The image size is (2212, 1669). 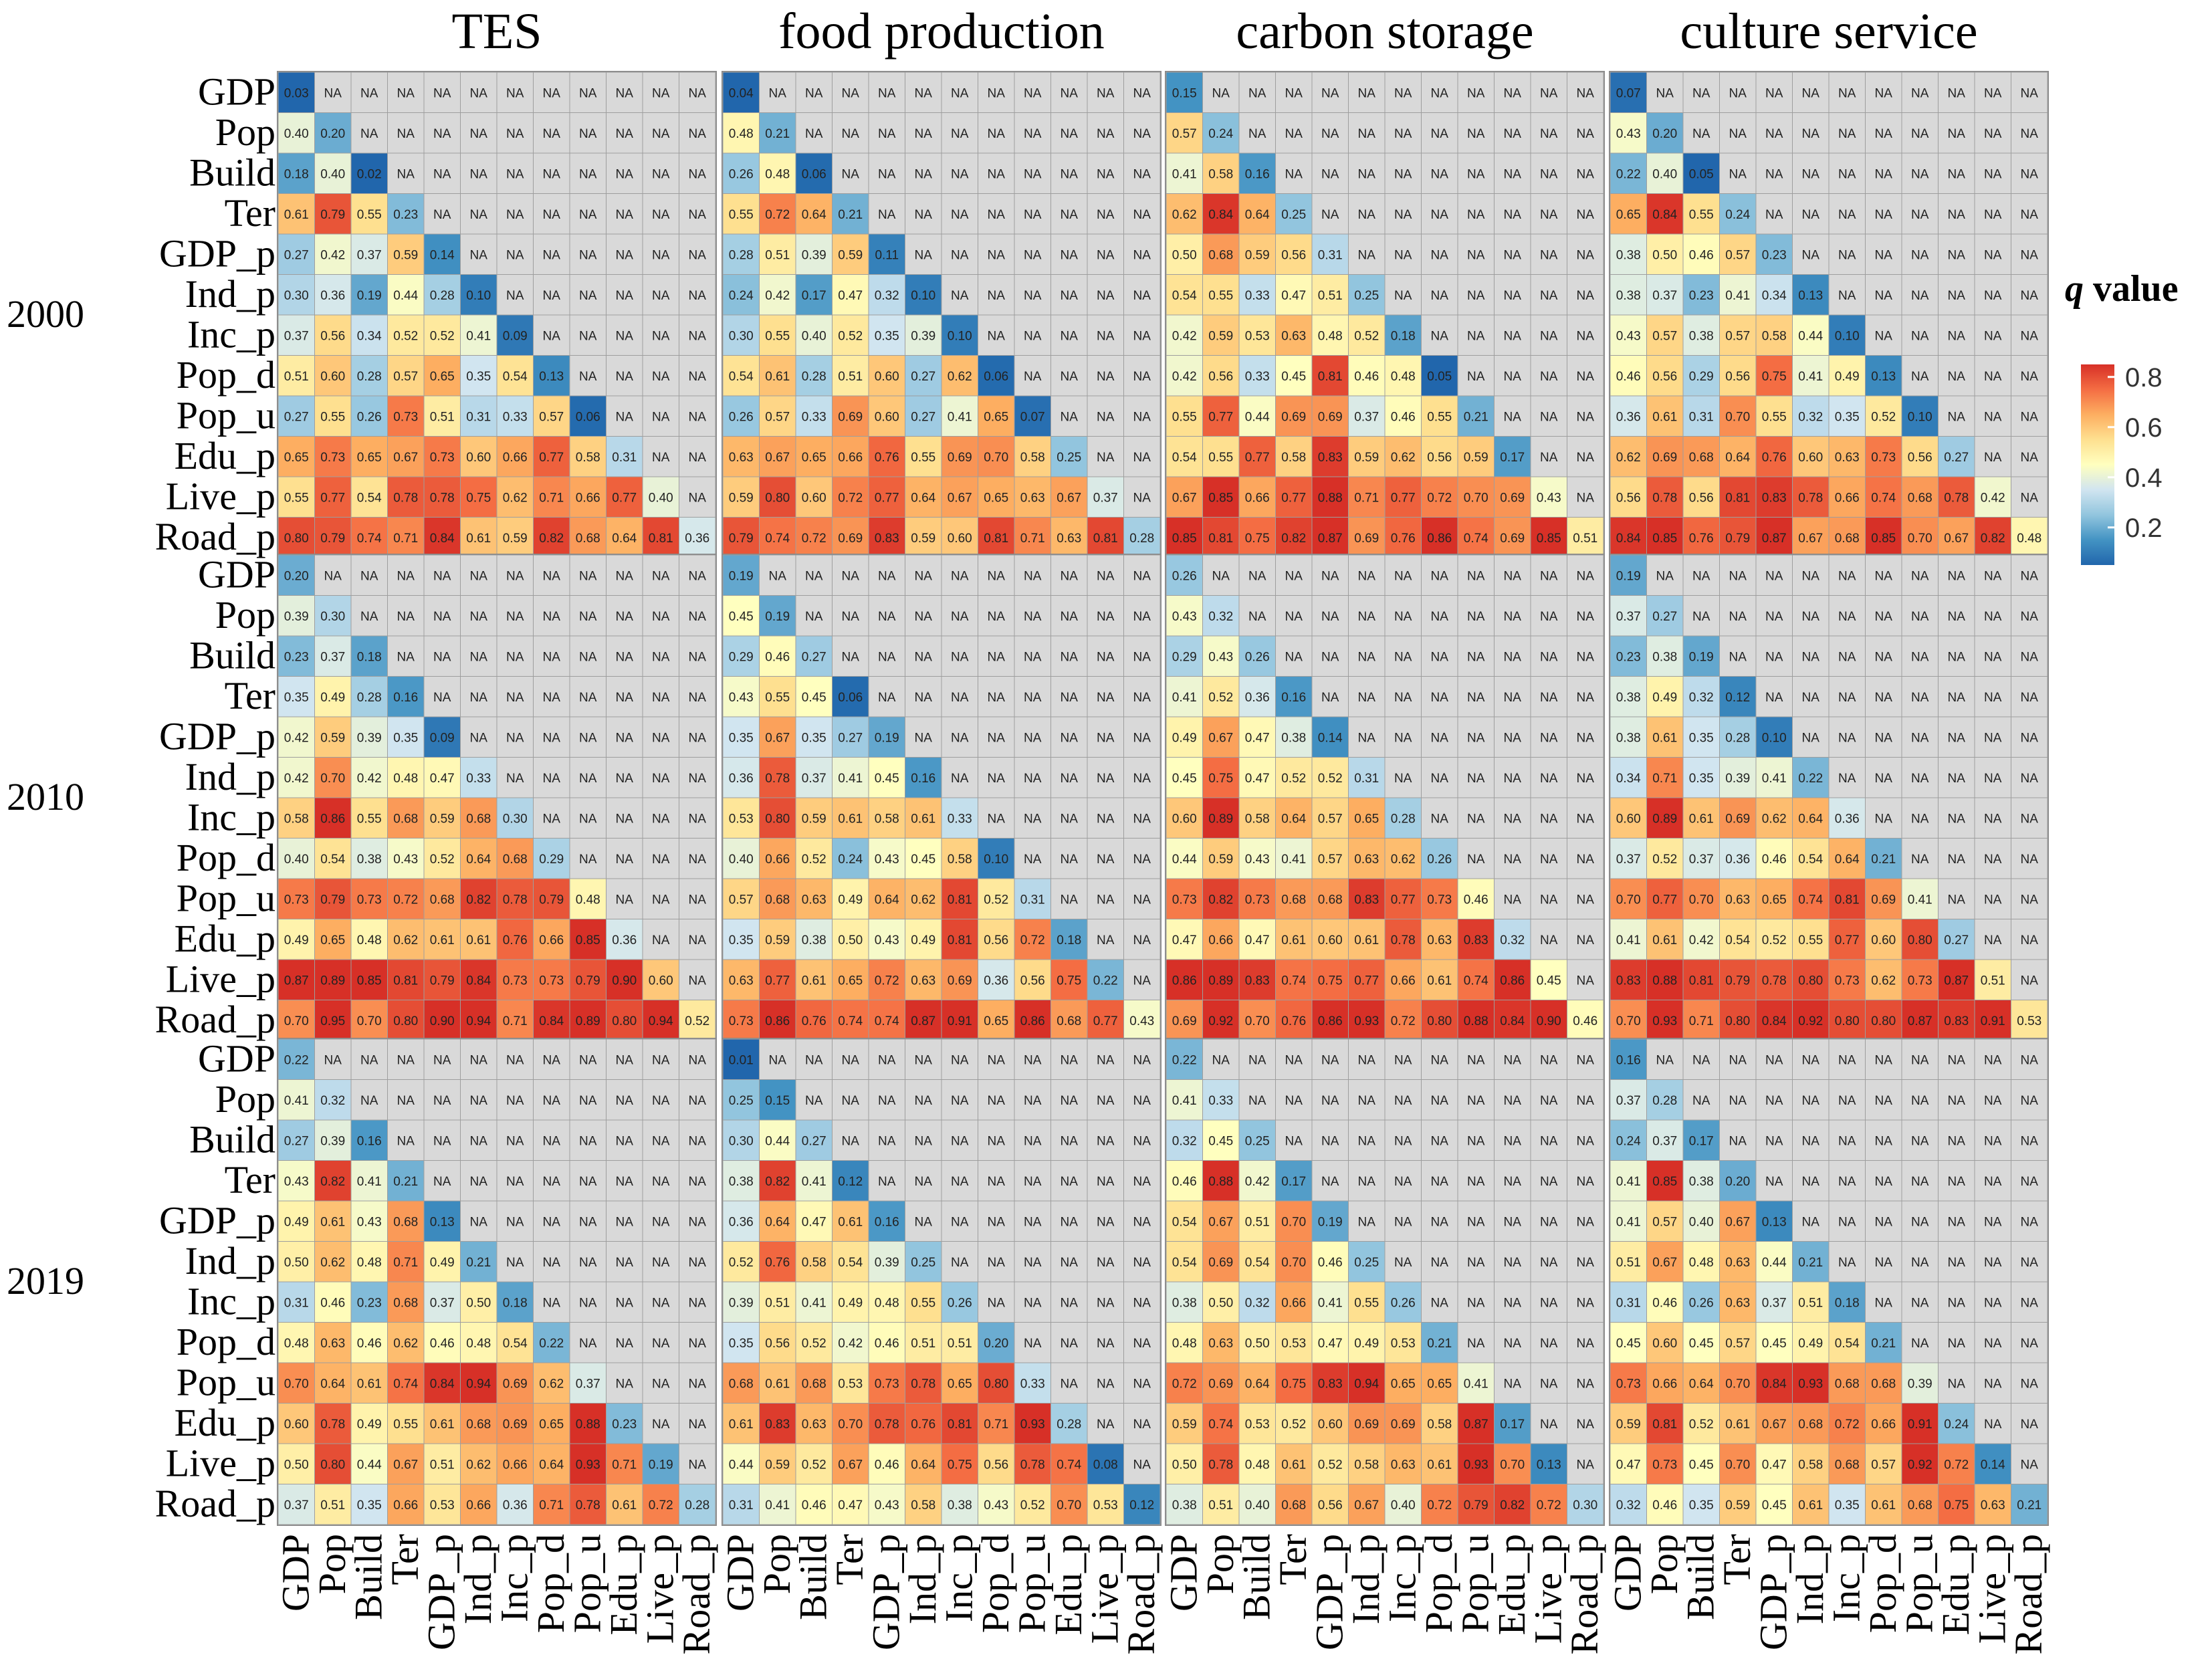 I want to click on cell-value-label: 0.63, so click(x=1993, y=1505).